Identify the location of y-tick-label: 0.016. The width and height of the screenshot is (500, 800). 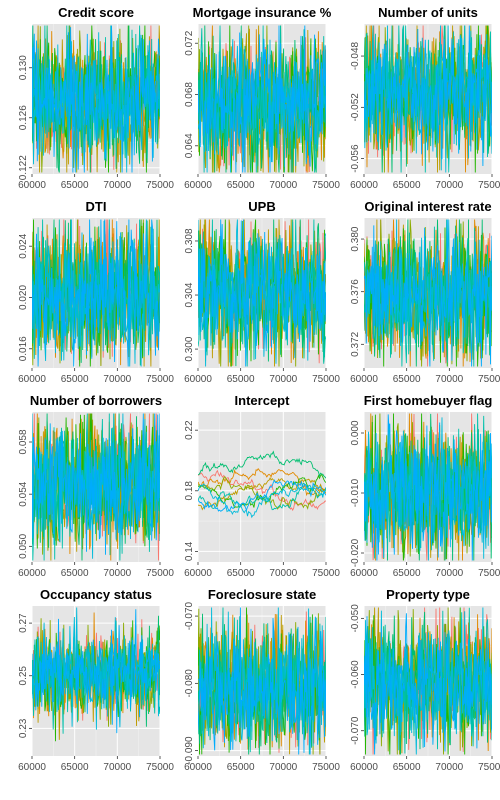
(23, 348).